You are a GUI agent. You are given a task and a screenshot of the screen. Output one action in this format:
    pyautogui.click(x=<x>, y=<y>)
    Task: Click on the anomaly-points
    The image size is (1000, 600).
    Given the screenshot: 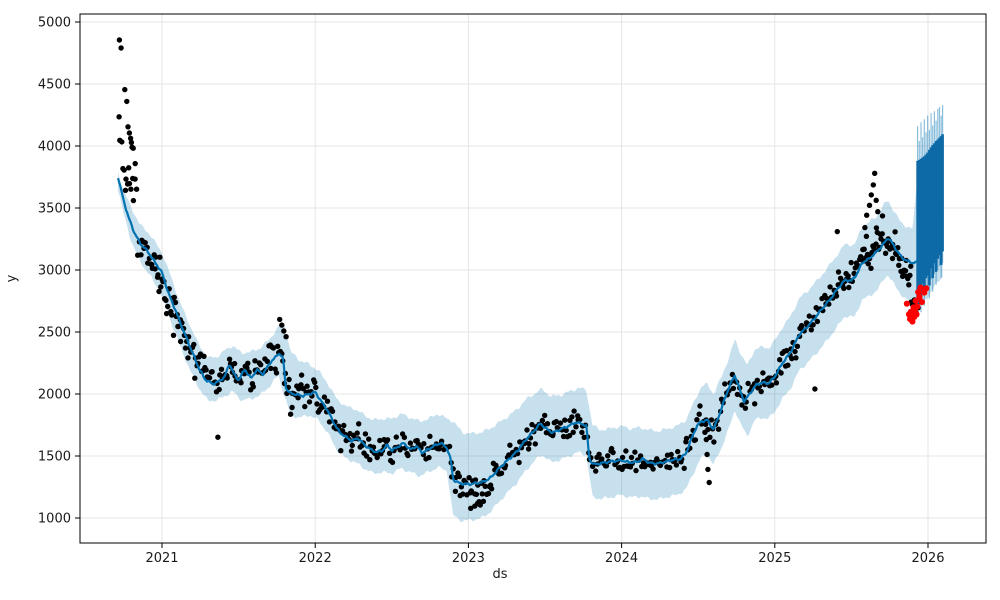 What is the action you would take?
    pyautogui.click(x=916, y=304)
    